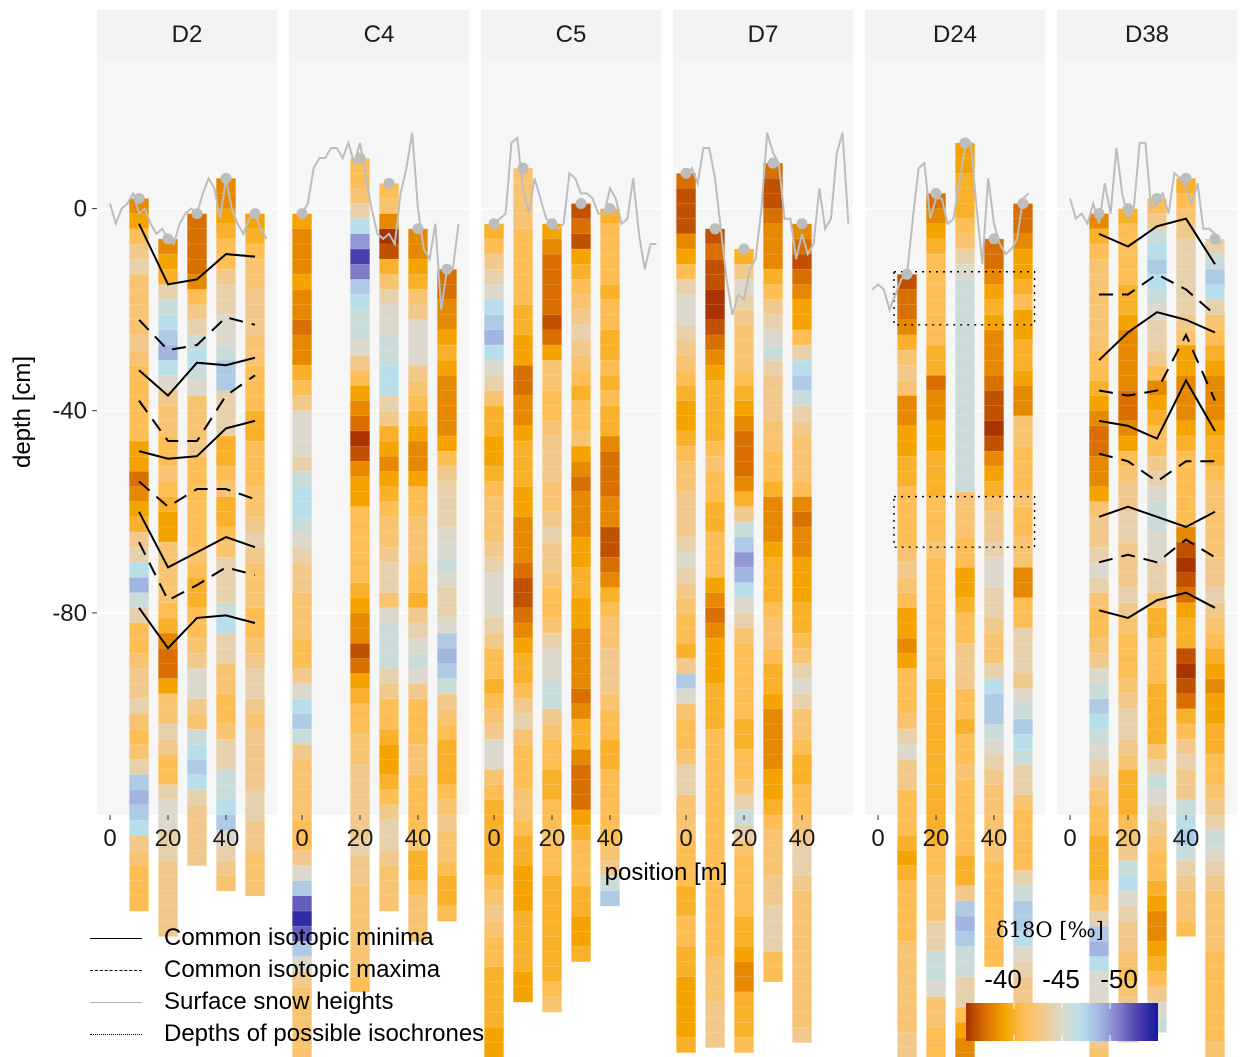 Image resolution: width=1247 pixels, height=1057 pixels. Describe the element at coordinates (287, 1002) in the screenshot. I see `legend-item-surface: Surface snow heights` at that location.